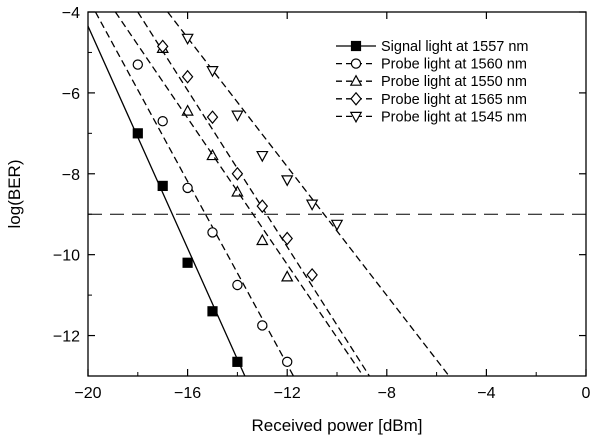 Image resolution: width=592 pixels, height=438 pixels. I want to click on x-tick-label: −8, so click(387, 393).